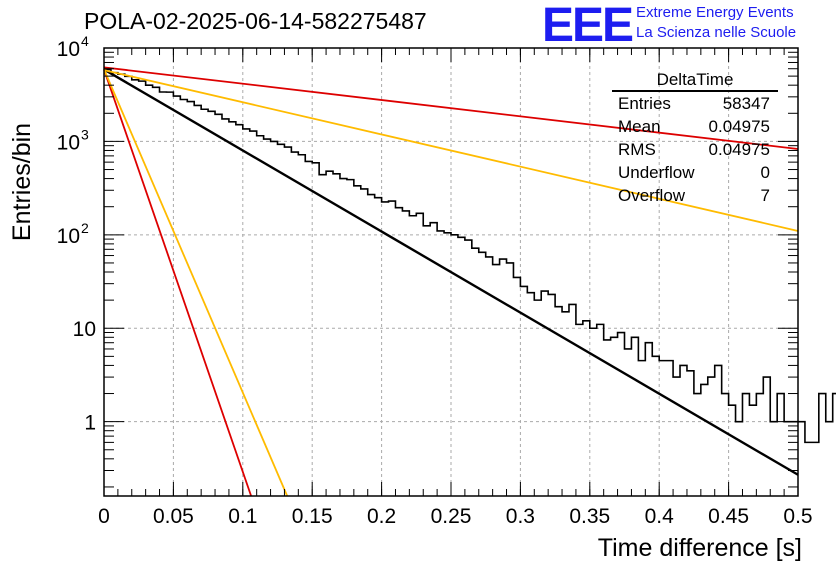 The height and width of the screenshot is (572, 836). What do you see at coordinates (695, 81) in the screenshot?
I see `stats-title: DeltaTime` at bounding box center [695, 81].